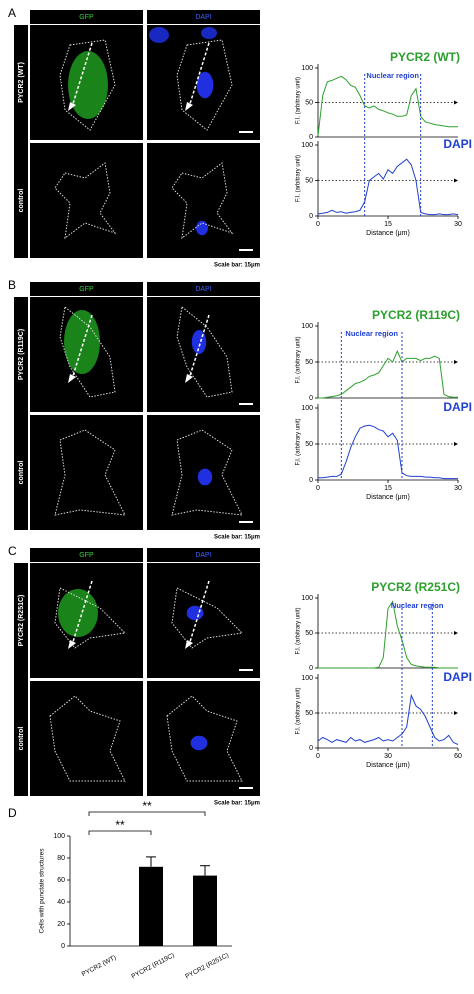 The image size is (474, 994). What do you see at coordinates (12, 551) in the screenshot?
I see `panel-letter: C` at bounding box center [12, 551].